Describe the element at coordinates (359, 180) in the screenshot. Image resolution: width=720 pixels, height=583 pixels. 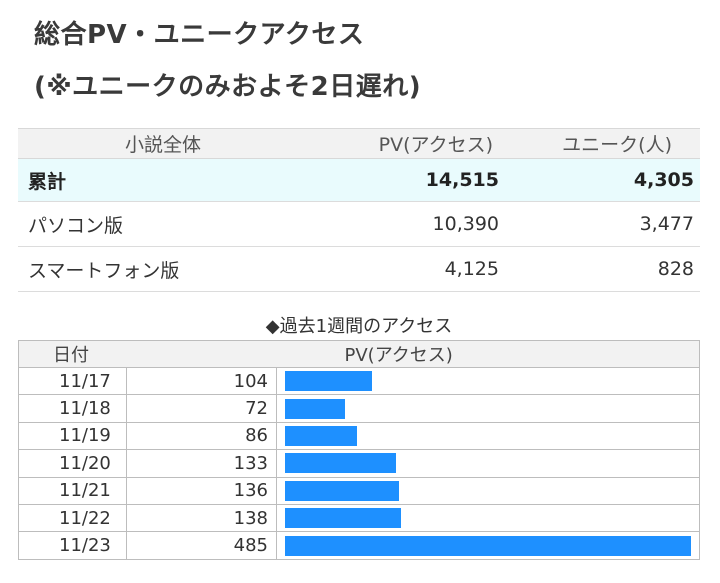
I see `summary-row-total: 累計 14,515 4,305` at that location.